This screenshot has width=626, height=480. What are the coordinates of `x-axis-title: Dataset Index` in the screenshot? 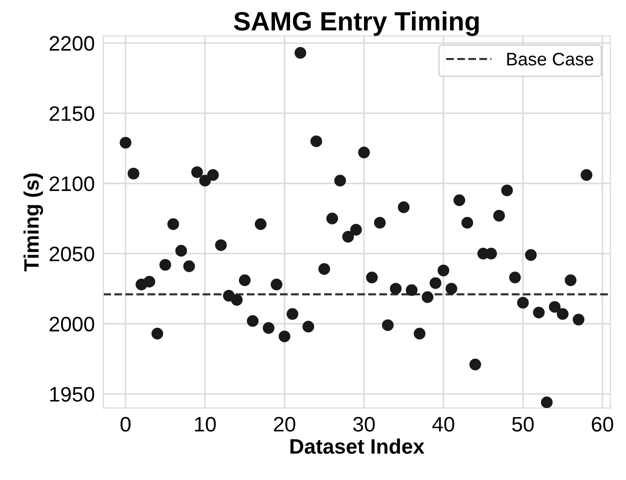 It's located at (357, 446).